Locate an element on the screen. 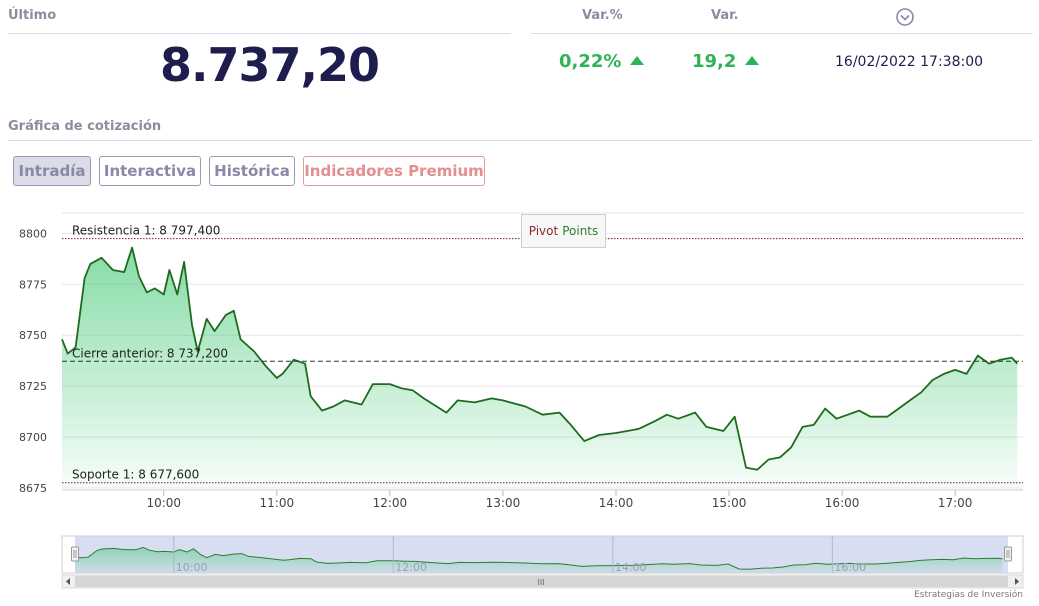 This screenshot has height=606, width=1039. header-left-divider is located at coordinates (259, 33).